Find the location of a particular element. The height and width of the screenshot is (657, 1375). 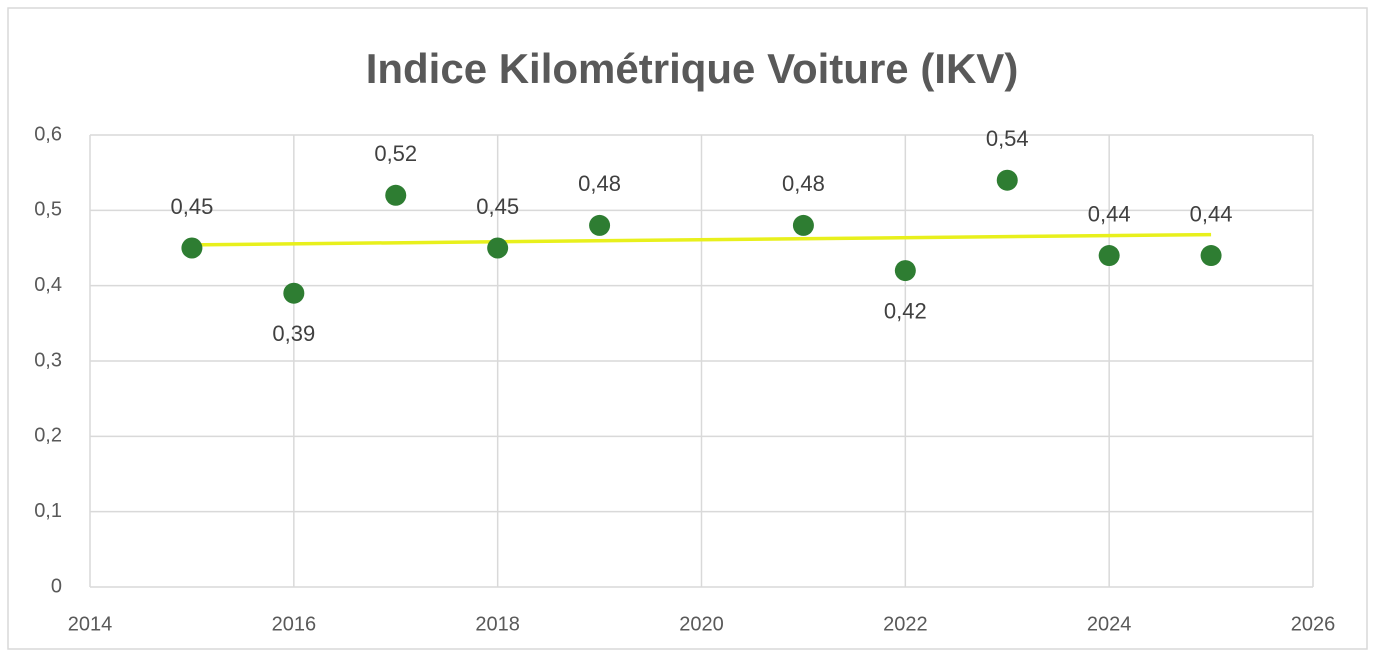

y-tick-label: 0,2 is located at coordinates (48, 436).